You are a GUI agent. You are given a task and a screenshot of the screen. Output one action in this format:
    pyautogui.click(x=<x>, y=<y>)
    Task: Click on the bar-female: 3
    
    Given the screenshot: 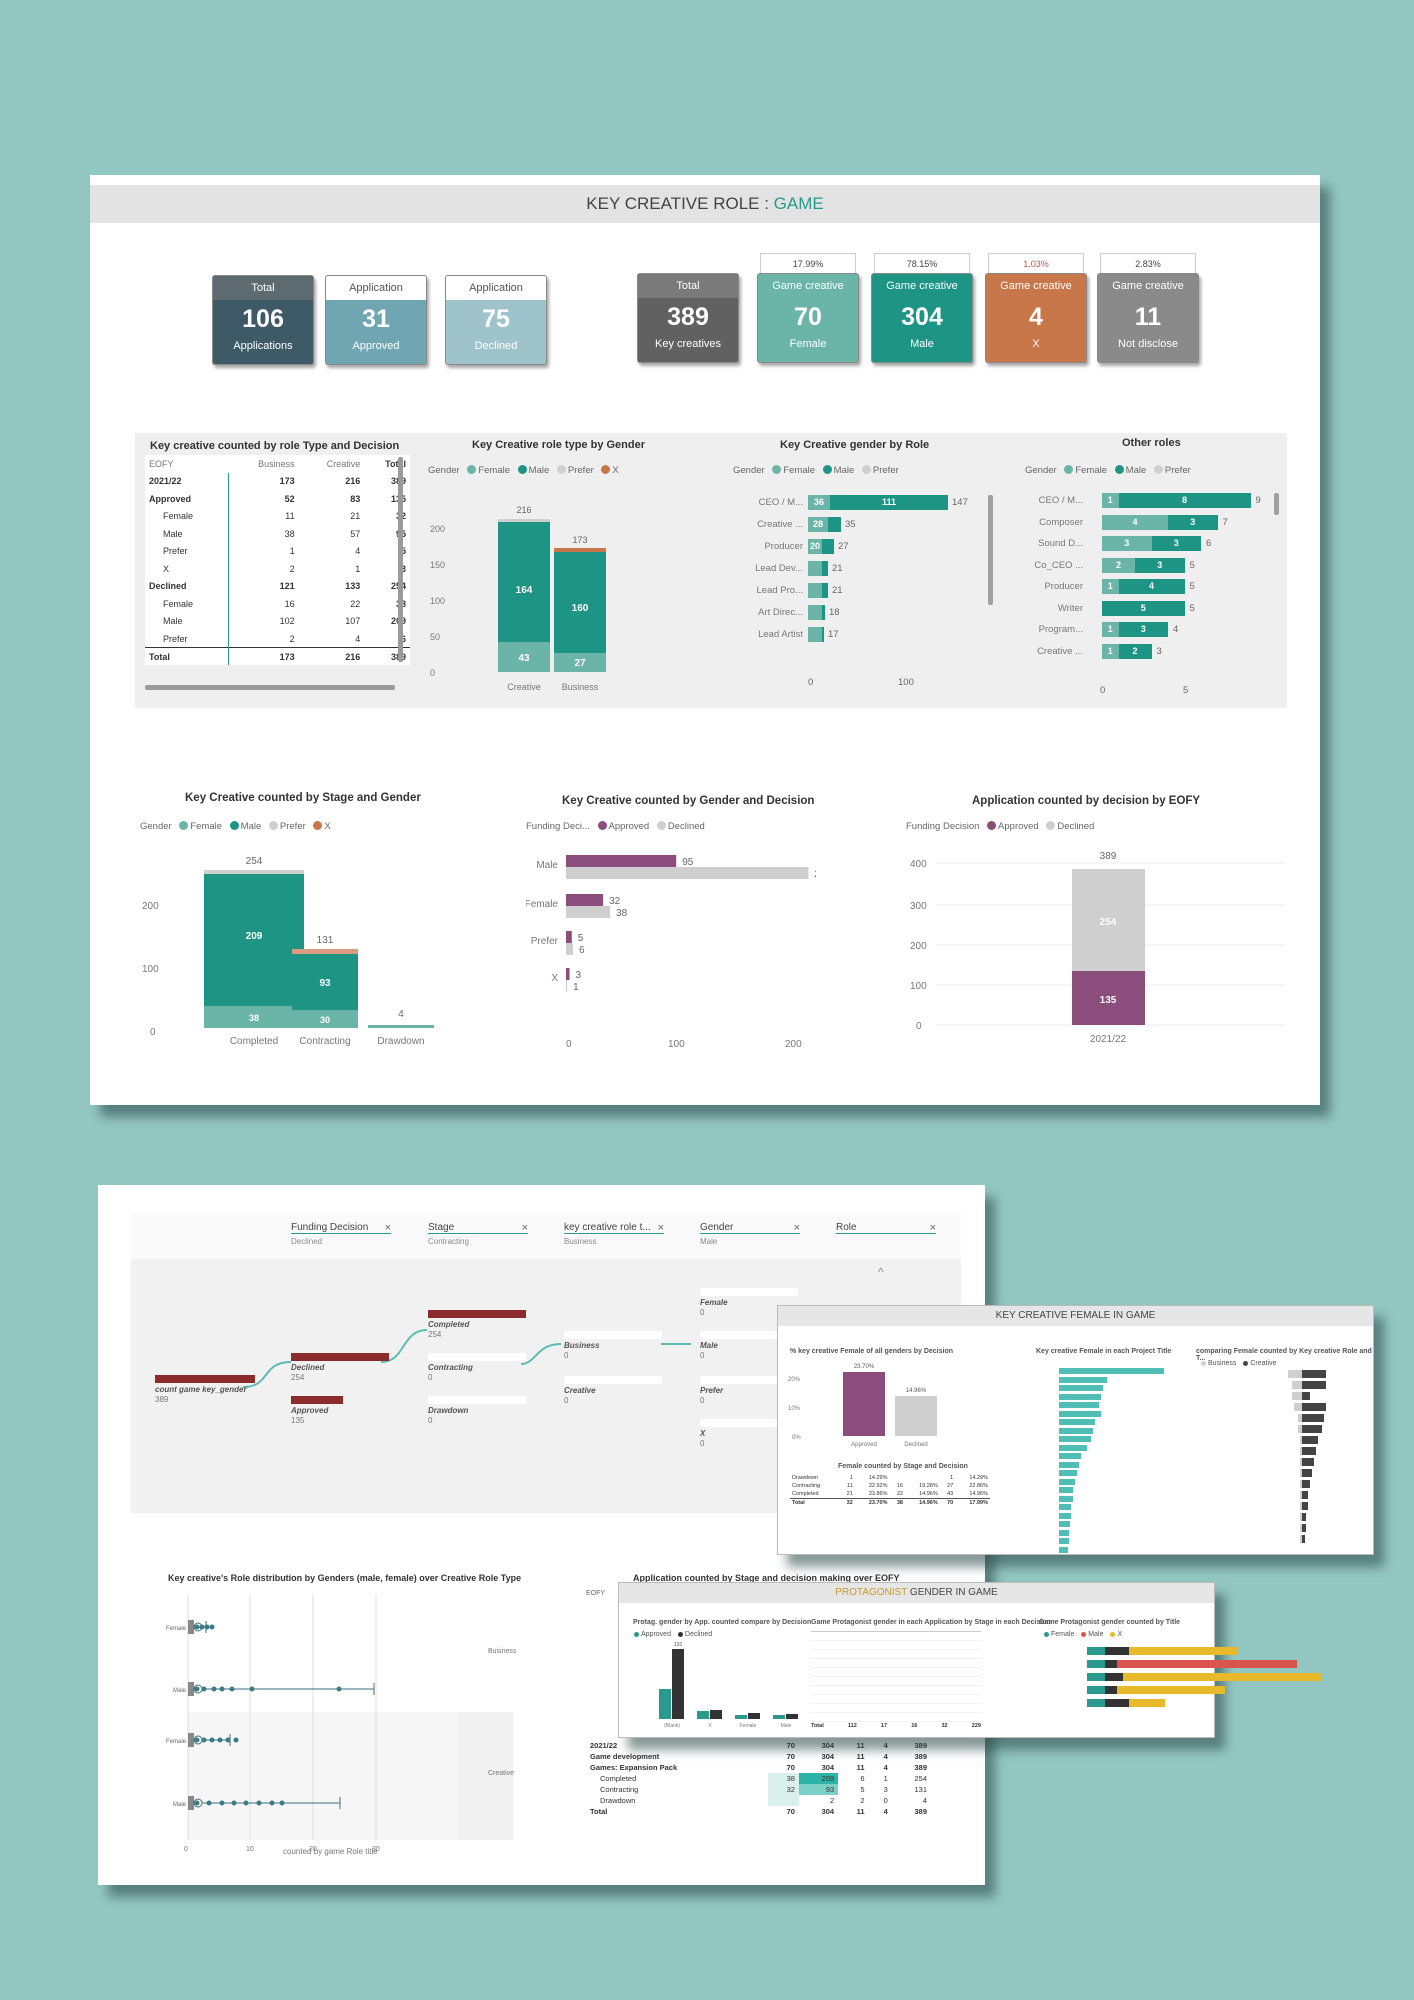 What is the action you would take?
    pyautogui.click(x=1127, y=543)
    